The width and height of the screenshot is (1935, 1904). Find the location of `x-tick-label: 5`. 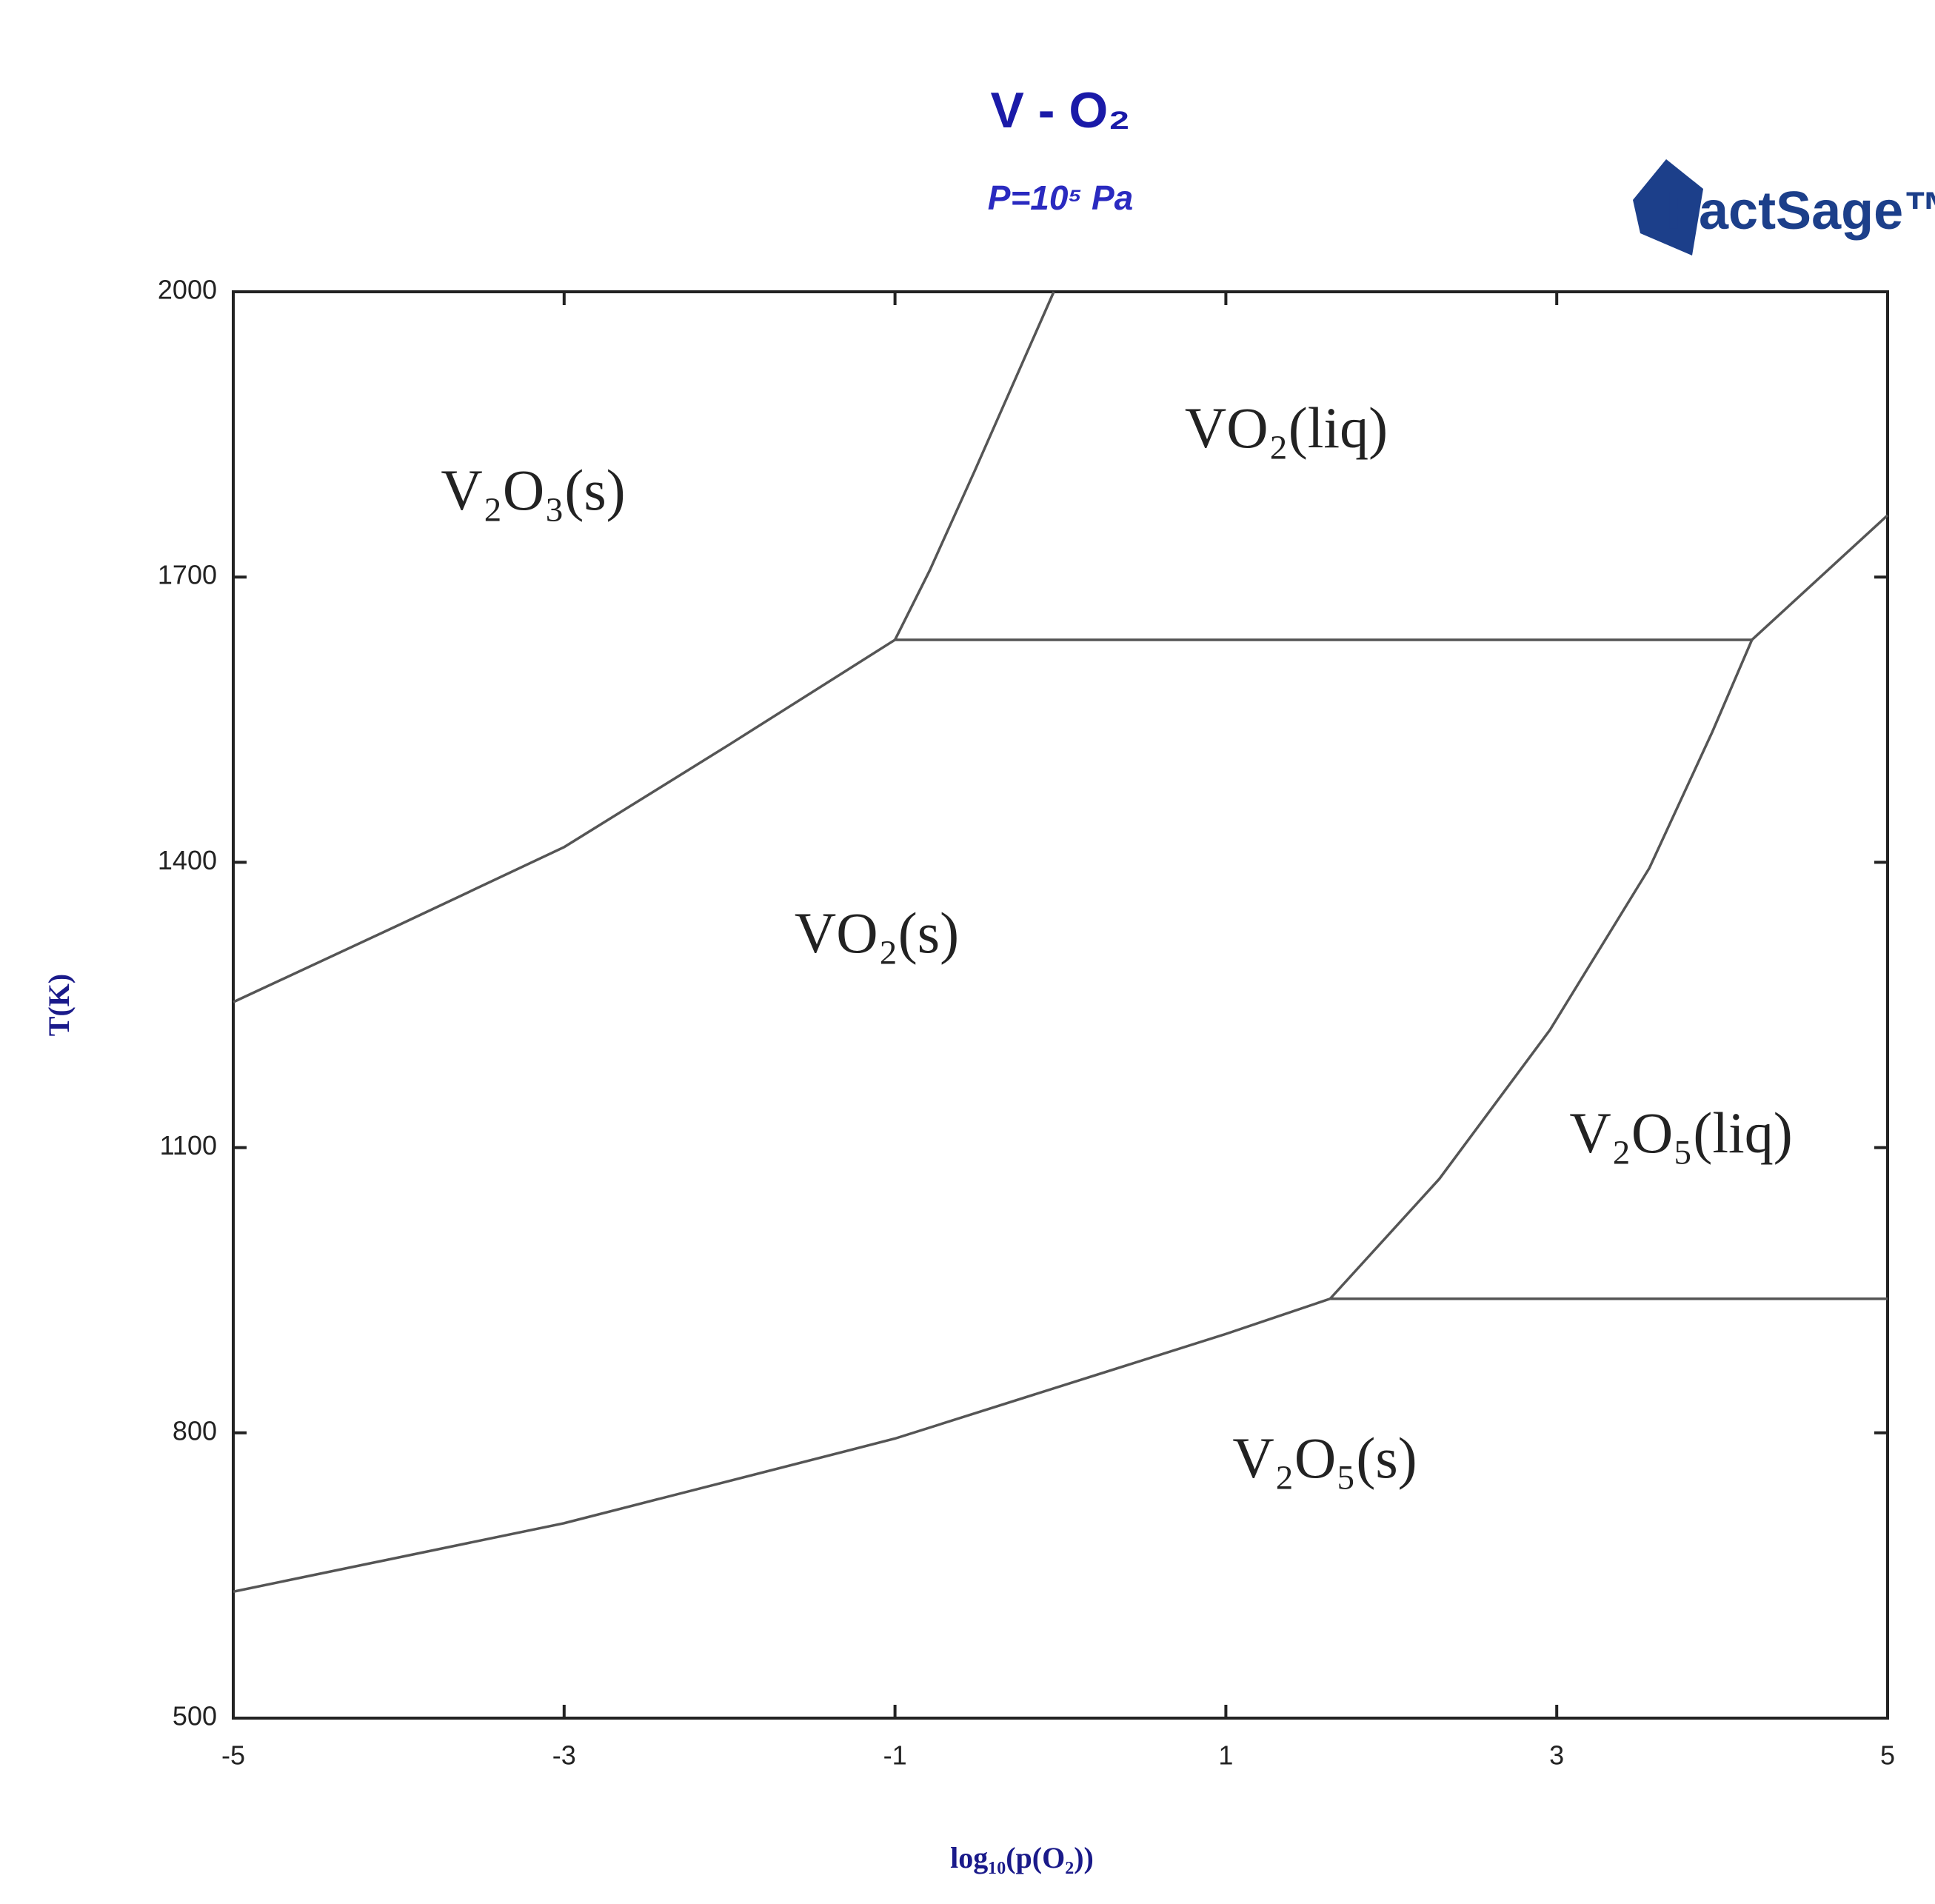

x-tick-label: 5 is located at coordinates (1887, 1755).